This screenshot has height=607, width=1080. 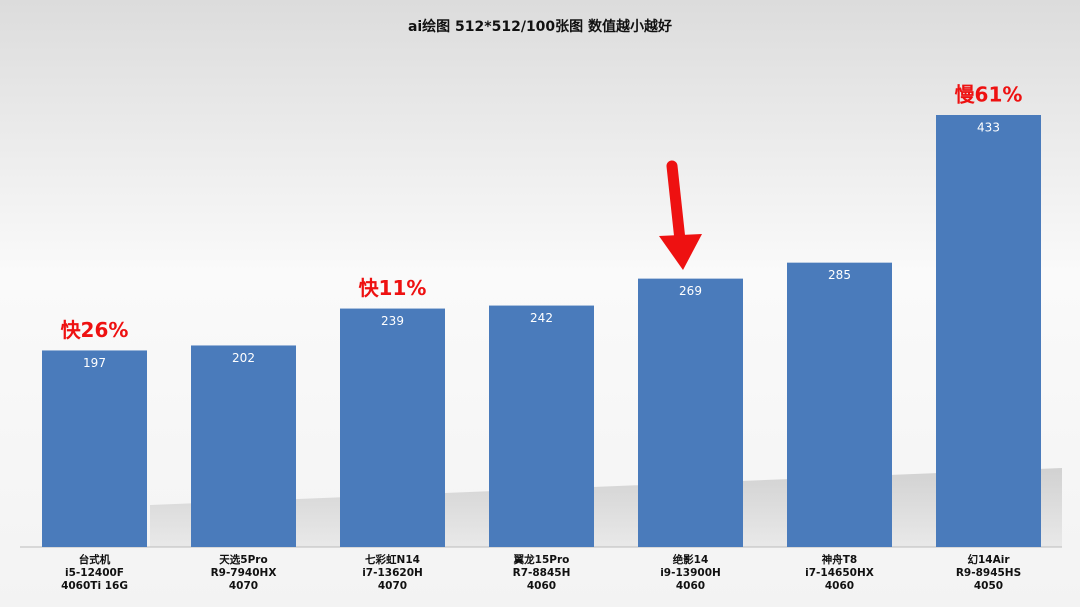 I want to click on chart-title: ai绘图 512*512/100张图 数值越小越好, so click(x=540, y=26).